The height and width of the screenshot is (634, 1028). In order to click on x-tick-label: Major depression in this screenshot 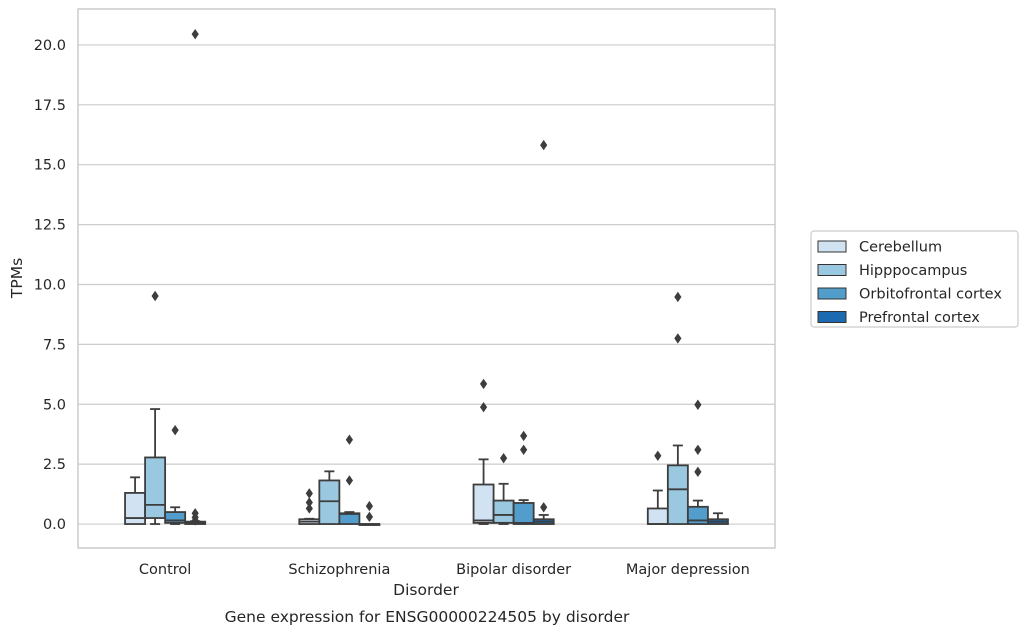, I will do `click(688, 570)`.